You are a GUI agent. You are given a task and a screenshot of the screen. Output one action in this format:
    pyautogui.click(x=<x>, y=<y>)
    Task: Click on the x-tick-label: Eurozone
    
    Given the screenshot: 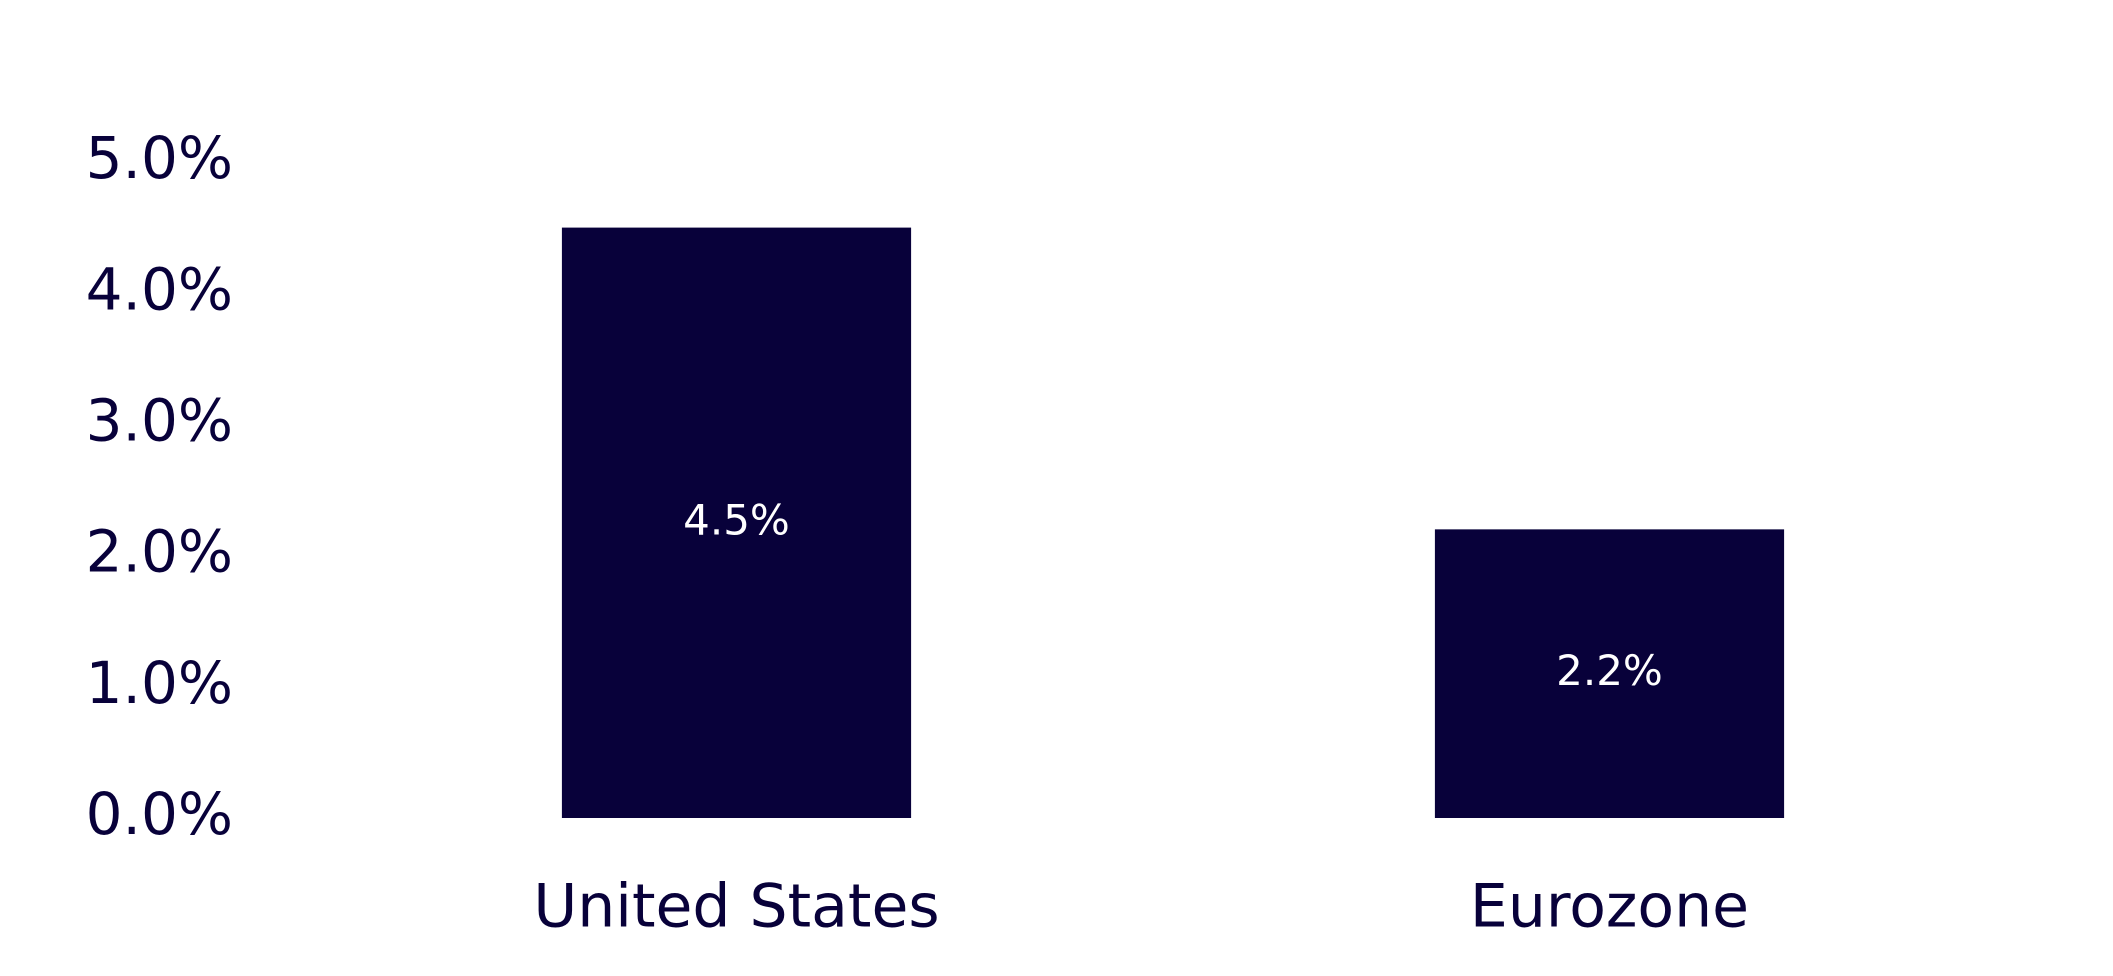 What is the action you would take?
    pyautogui.click(x=1609, y=907)
    